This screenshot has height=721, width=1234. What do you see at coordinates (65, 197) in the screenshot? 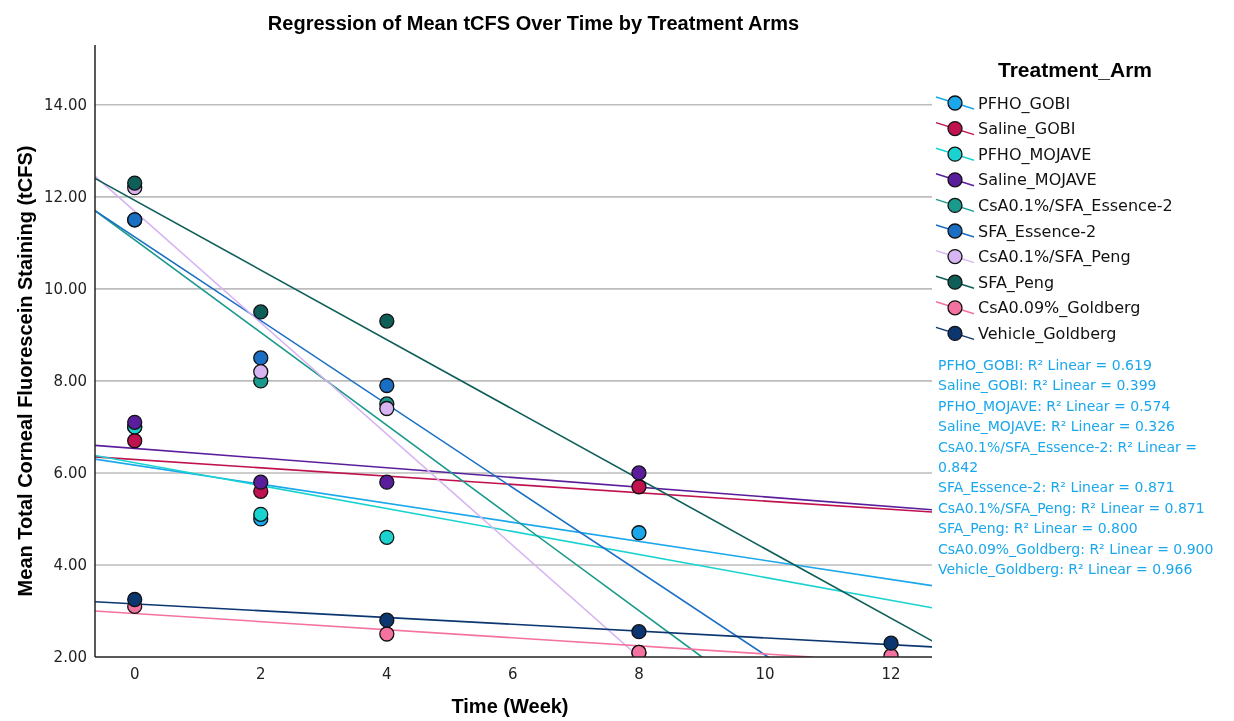
I see `y-tick-label: 12.00` at bounding box center [65, 197].